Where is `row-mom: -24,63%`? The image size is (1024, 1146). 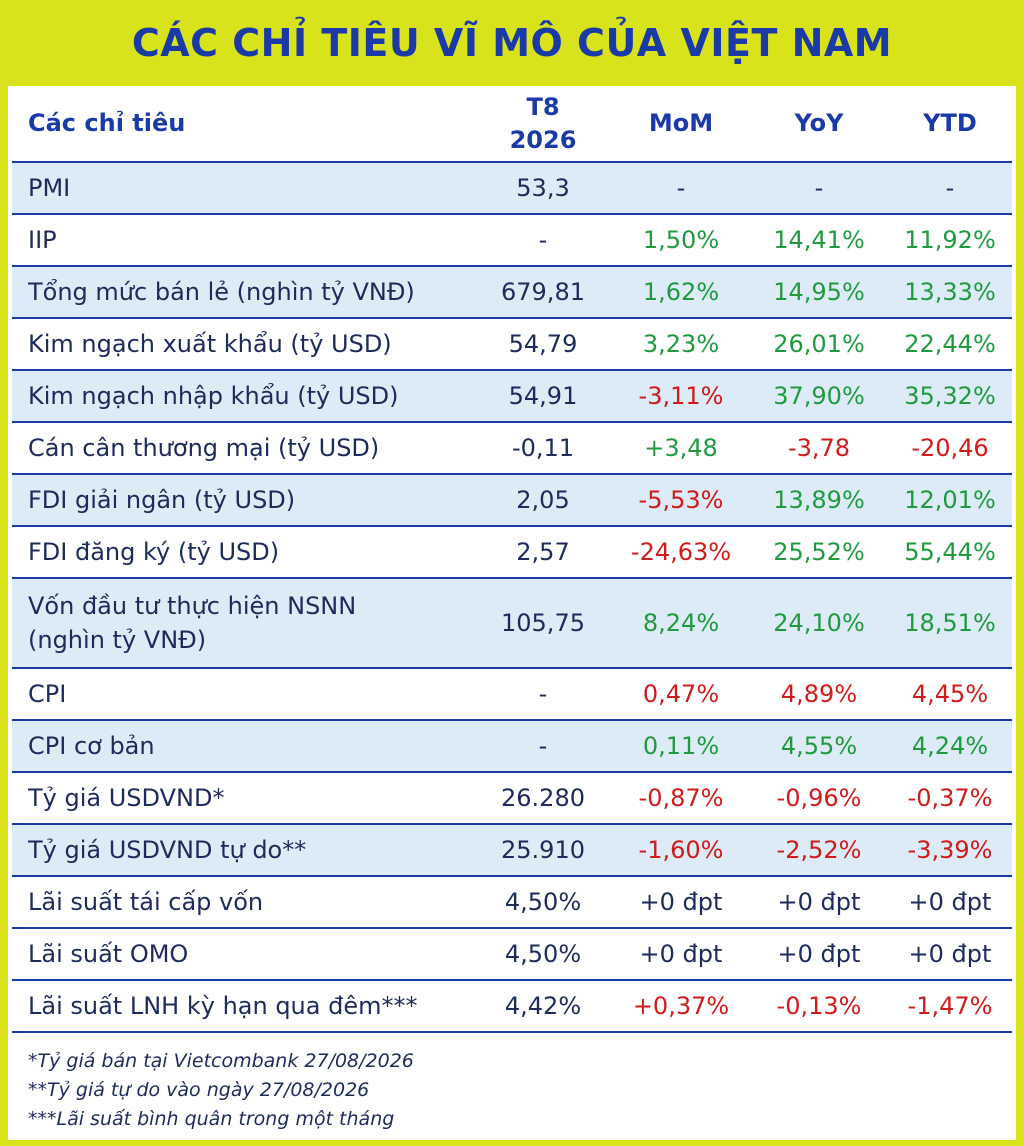
row-mom: -24,63% is located at coordinates (681, 552).